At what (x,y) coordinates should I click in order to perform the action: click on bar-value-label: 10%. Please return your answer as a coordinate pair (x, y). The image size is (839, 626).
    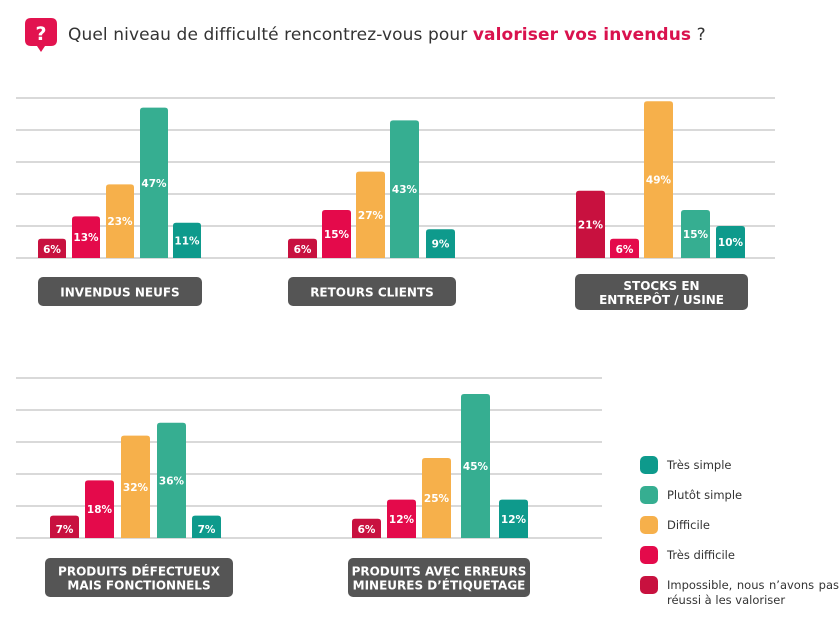
    Looking at the image, I should click on (731, 243).